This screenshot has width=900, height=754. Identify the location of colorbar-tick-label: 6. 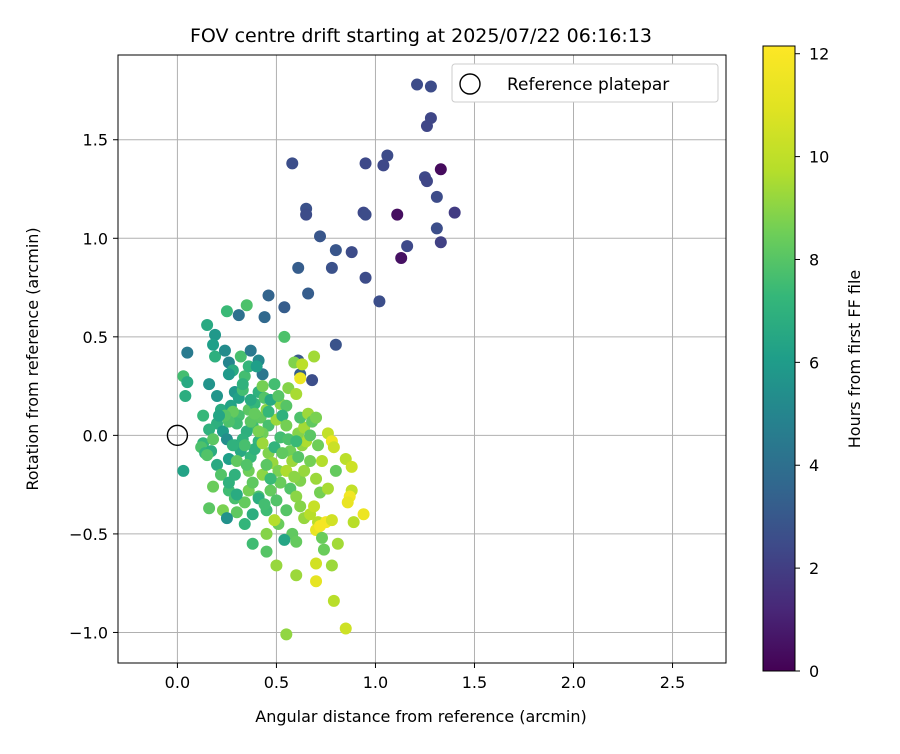
(814, 362).